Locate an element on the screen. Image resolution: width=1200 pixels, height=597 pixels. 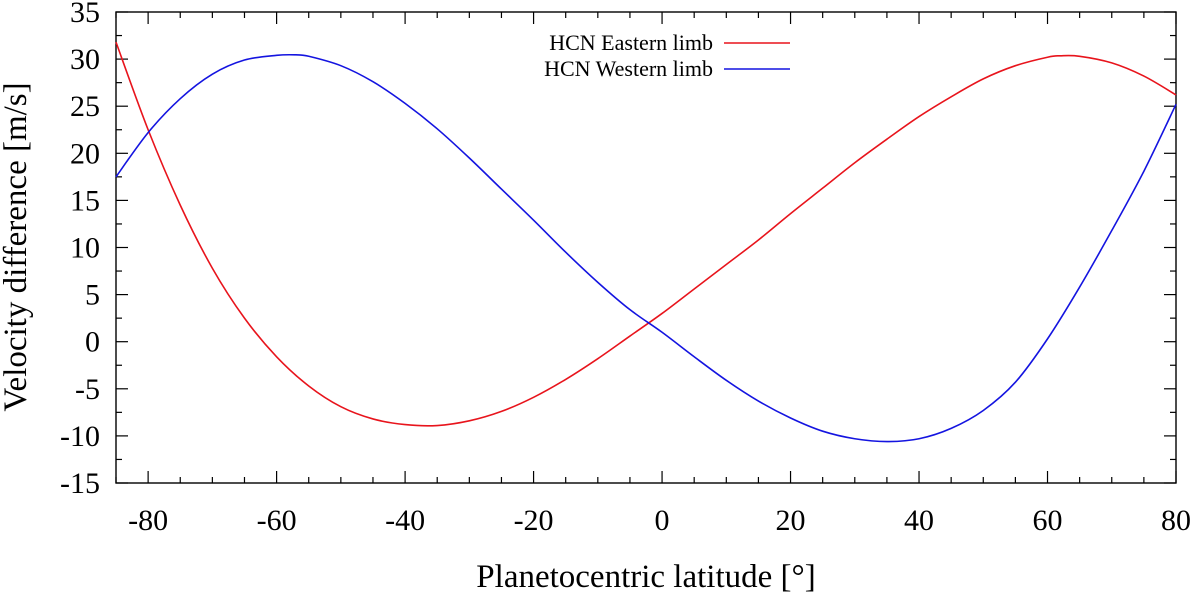
x-tick-label: 60 is located at coordinates (1048, 520).